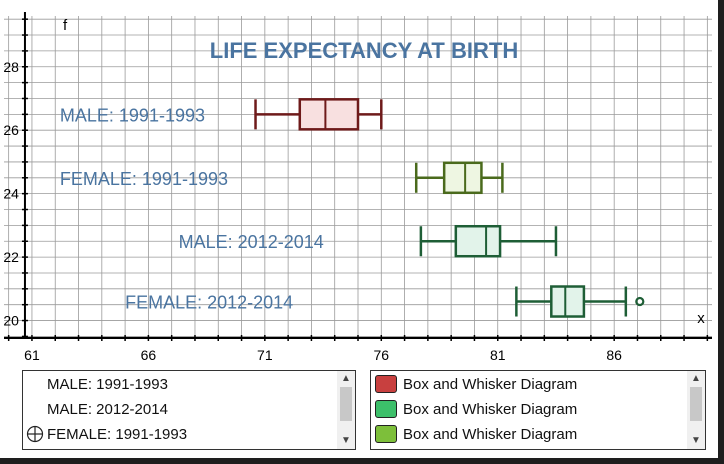 This screenshot has height=464, width=724. I want to click on x-tick-label: 71, so click(265, 353).